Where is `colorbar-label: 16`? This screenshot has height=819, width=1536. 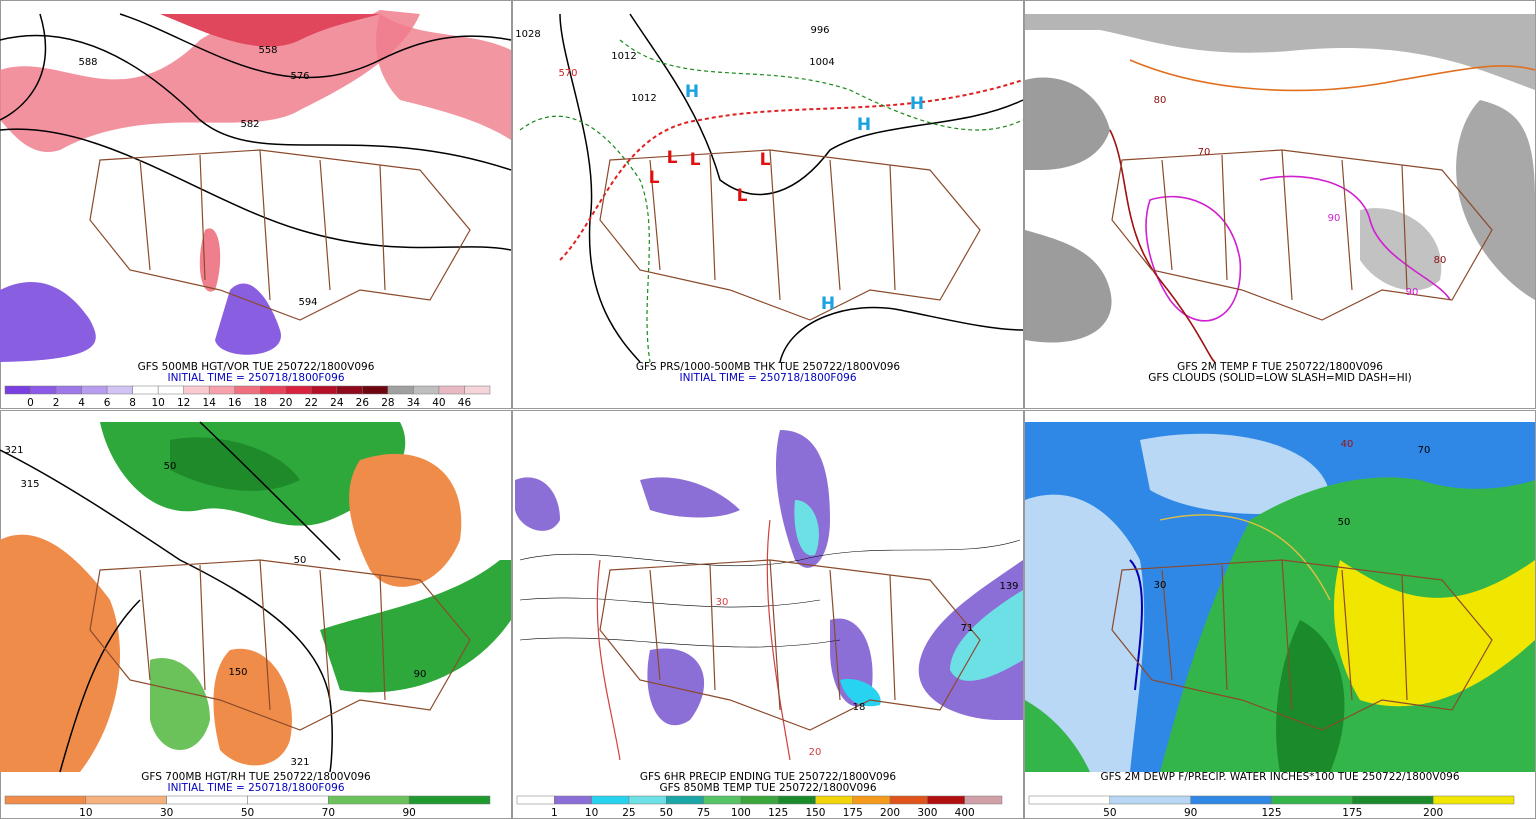
colorbar-label: 16 is located at coordinates (235, 403).